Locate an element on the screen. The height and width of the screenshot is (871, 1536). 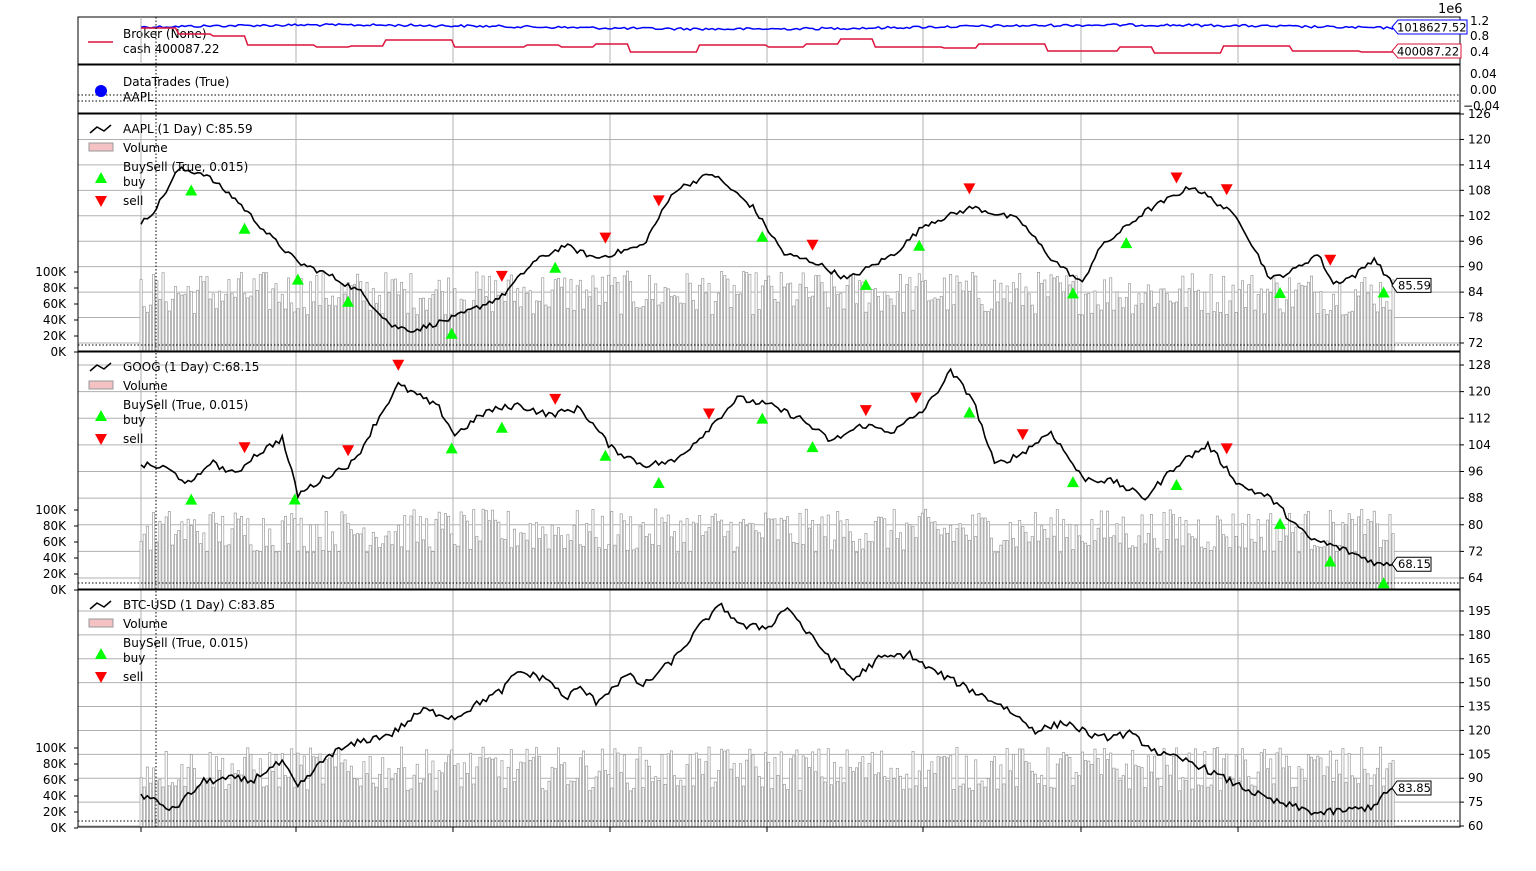
volume-tick-label: 80K is located at coordinates (55, 288).